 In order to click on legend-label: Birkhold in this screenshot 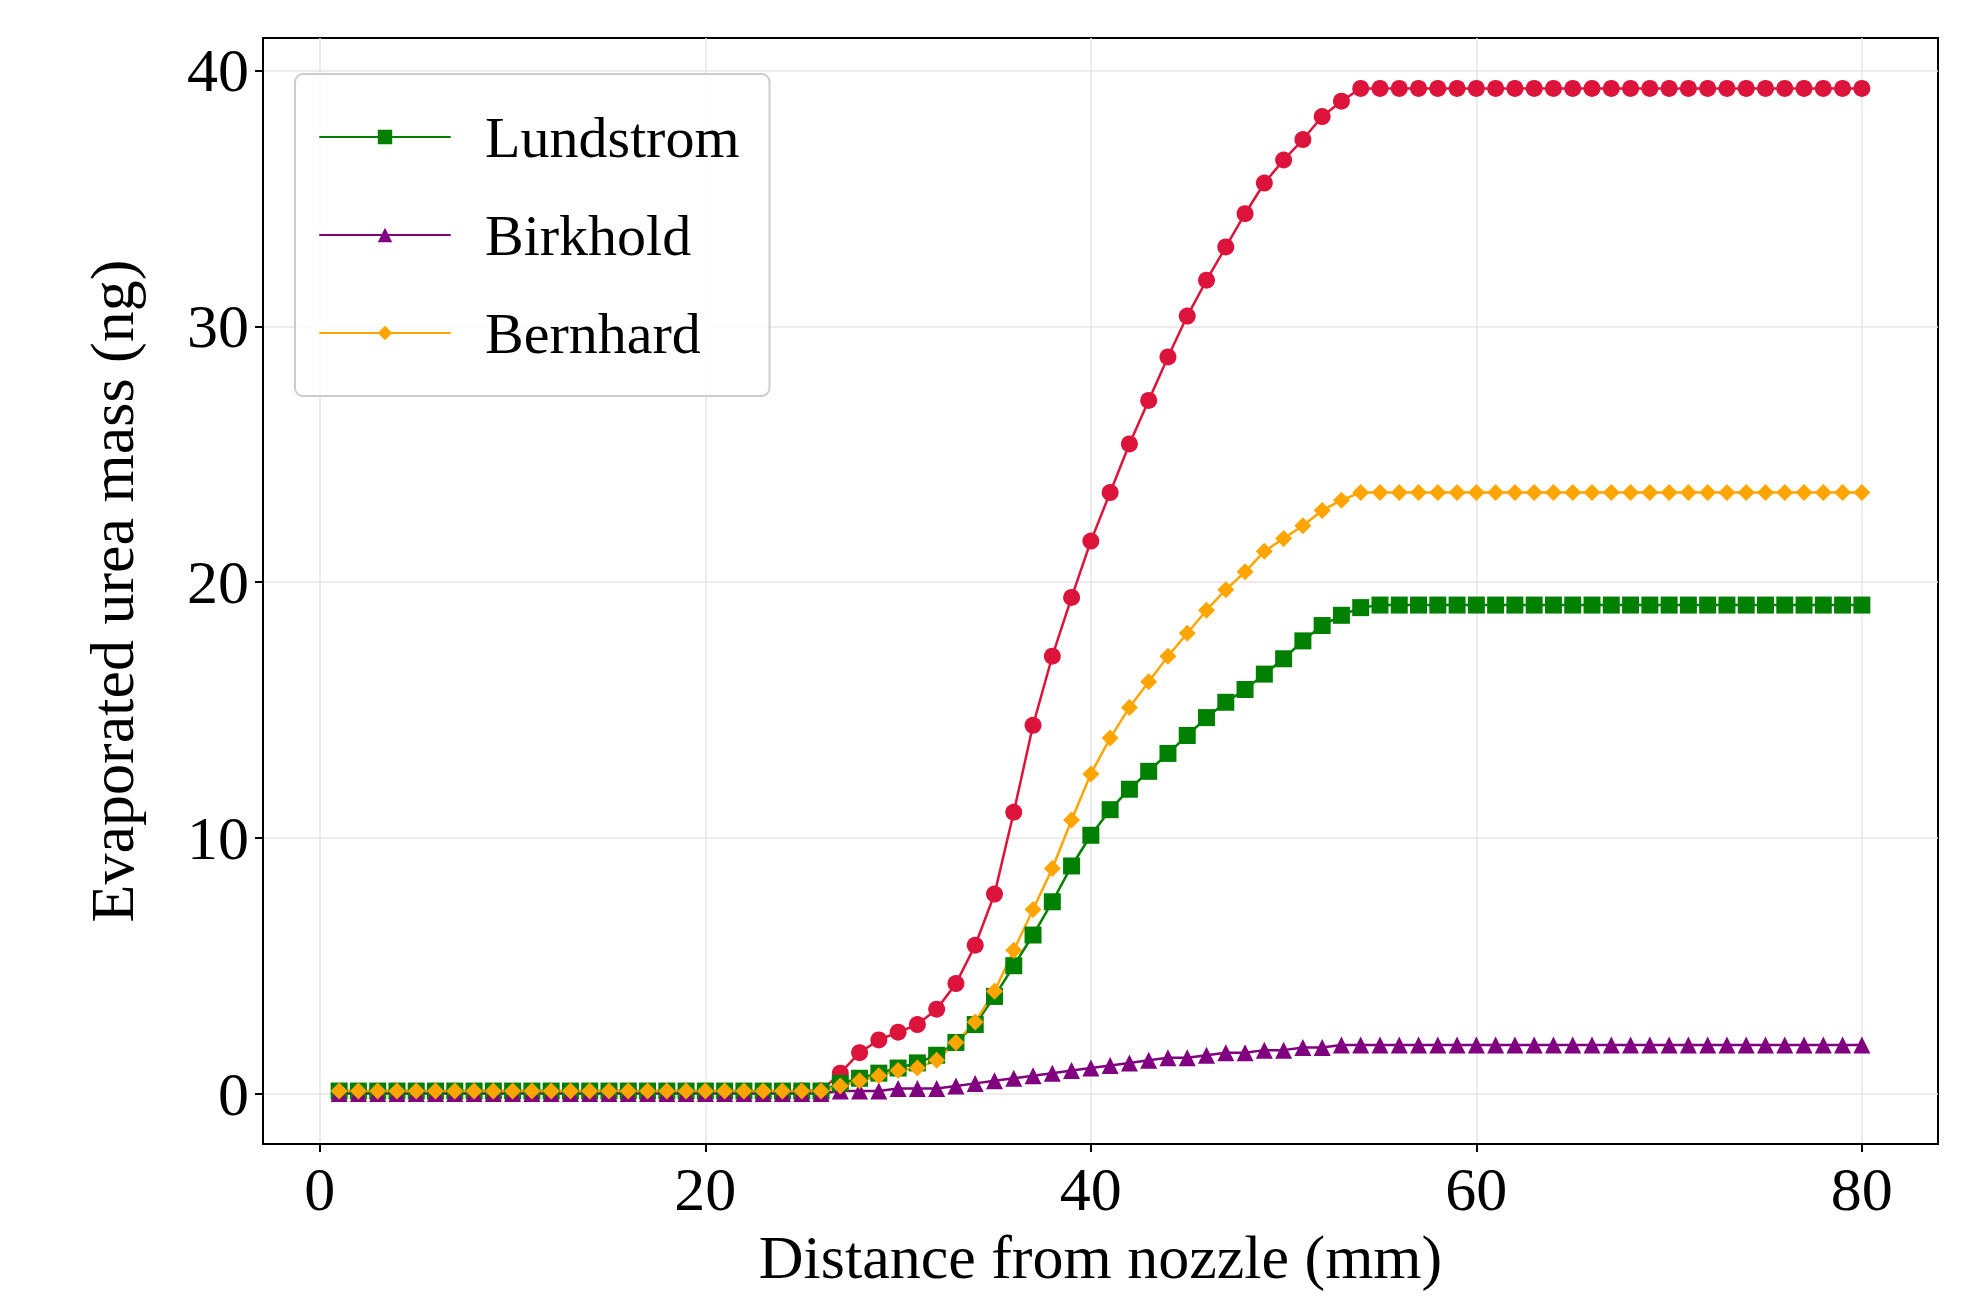, I will do `click(588, 235)`.